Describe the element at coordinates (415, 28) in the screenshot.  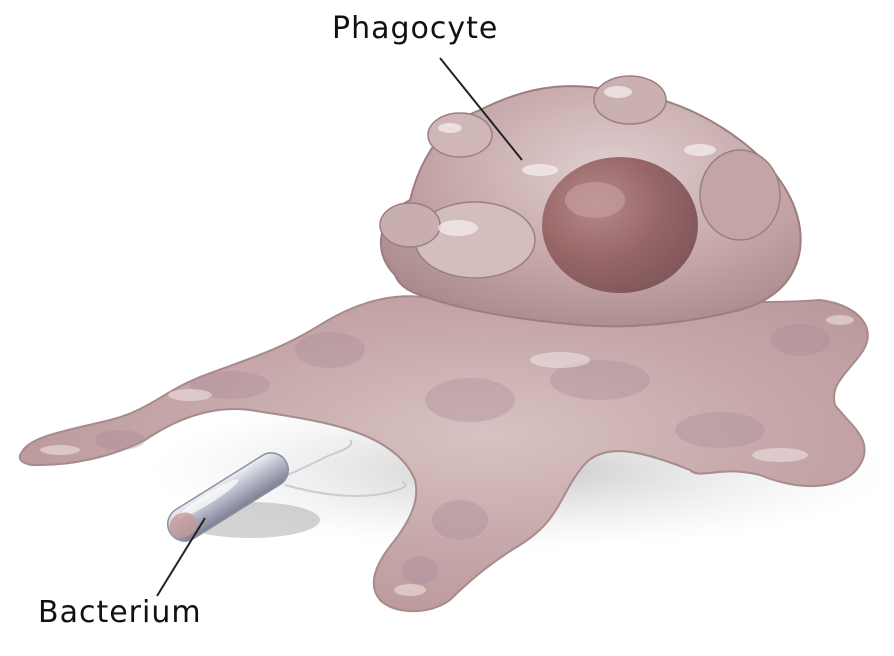
I see `phagocyte-label: Phagocyte` at that location.